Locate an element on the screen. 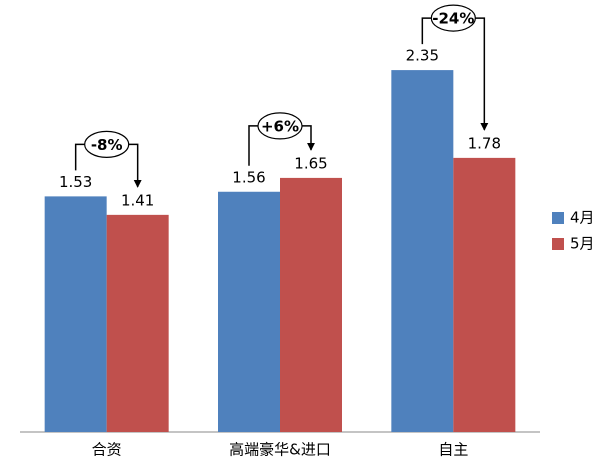 This screenshot has width=600, height=475. data-label: 2.35 is located at coordinates (422, 56).